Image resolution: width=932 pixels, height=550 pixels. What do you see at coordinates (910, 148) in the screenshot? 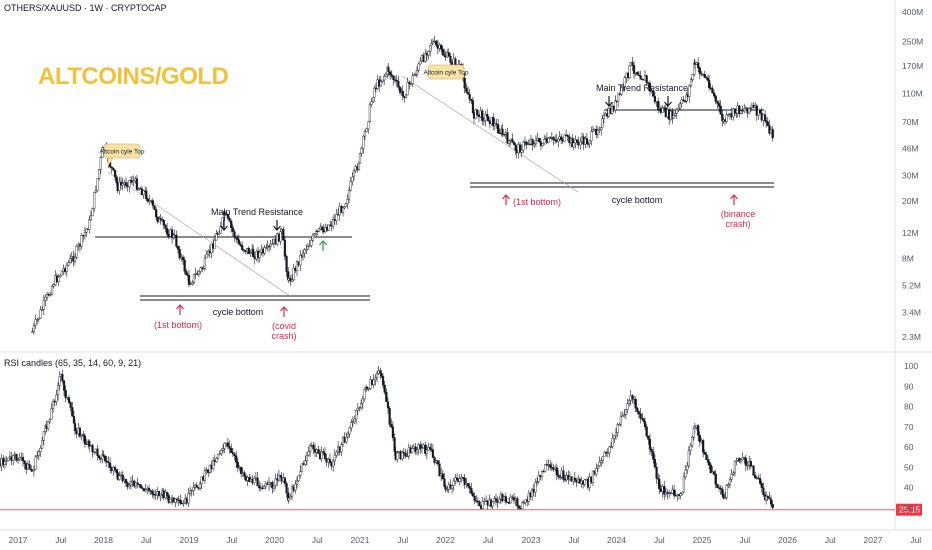
I see `price-tick-label: 46M` at bounding box center [910, 148].